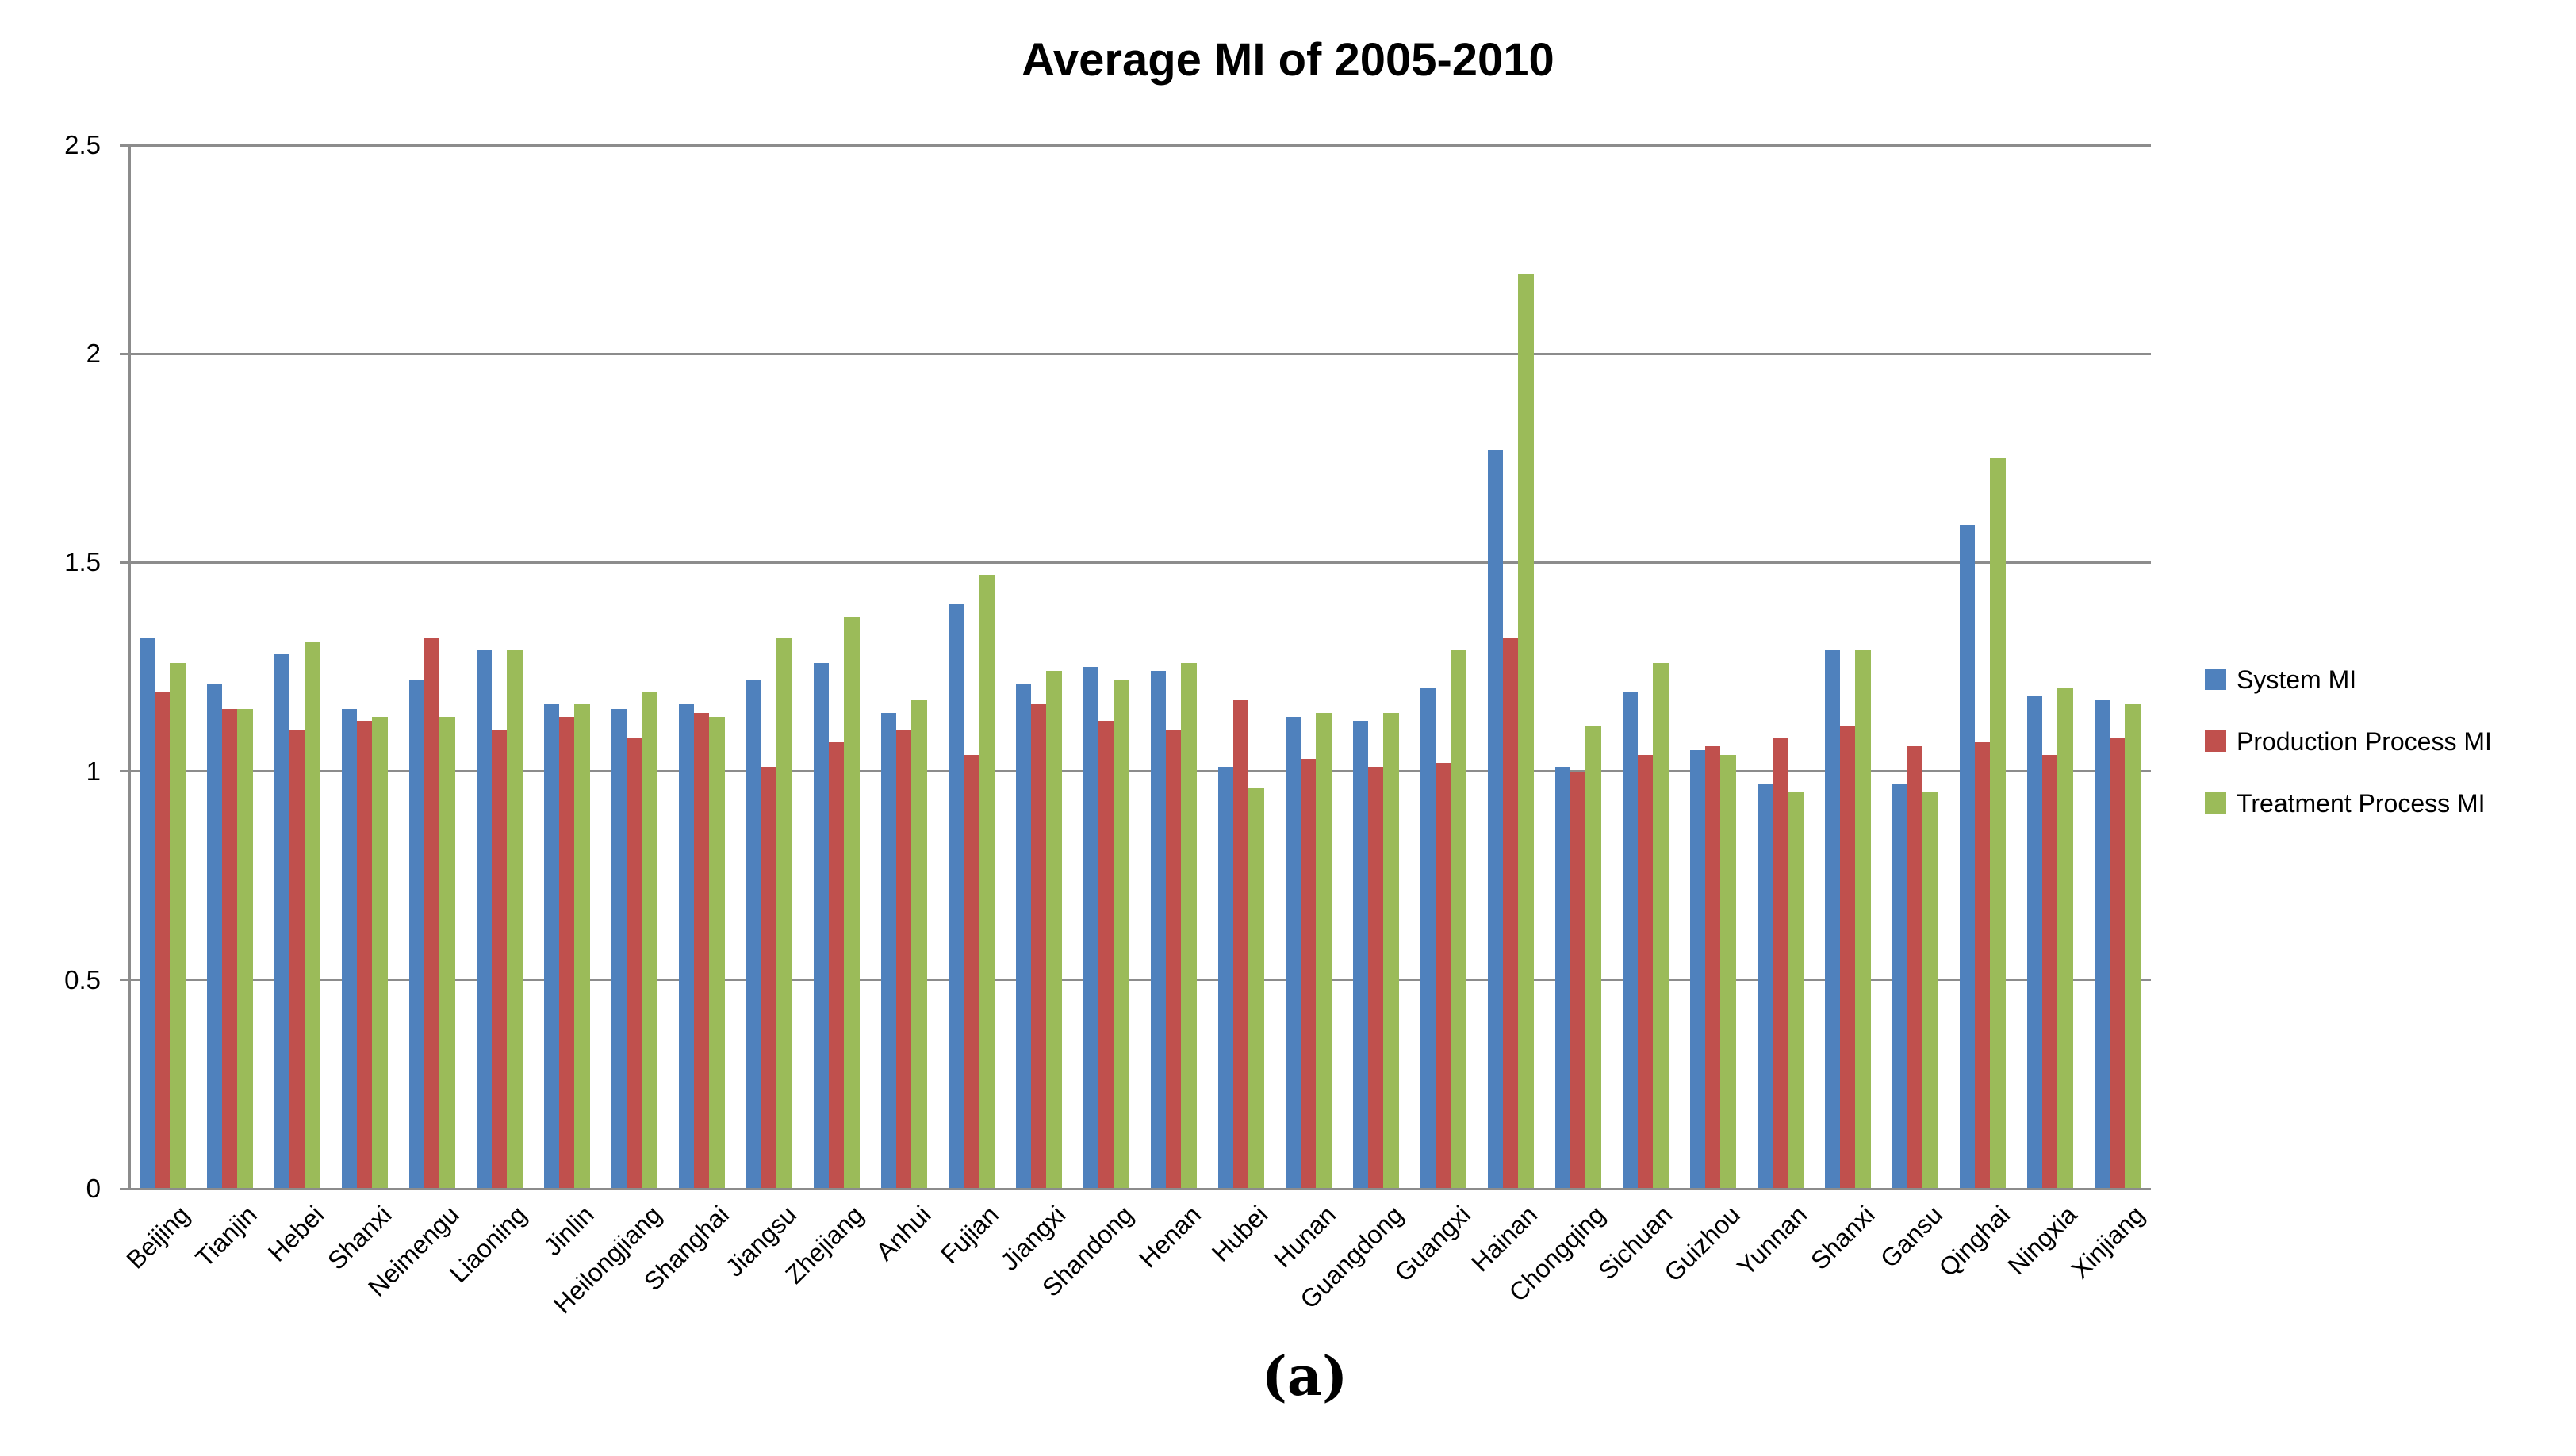 This screenshot has height=1456, width=2576. Describe the element at coordinates (365, 955) in the screenshot. I see `bar-shanxi-production-process-mi` at that location.